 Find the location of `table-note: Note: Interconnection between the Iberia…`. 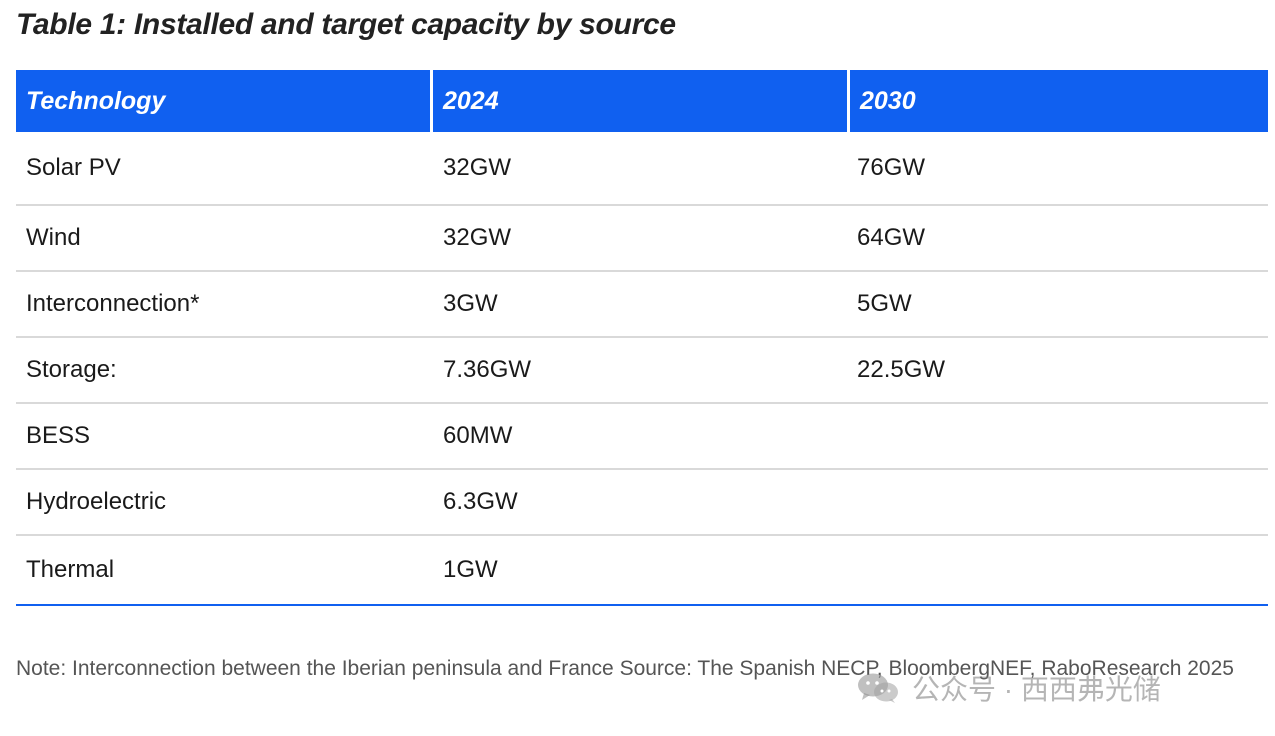

table-note: Note: Interconnection between the Iberia… is located at coordinates (625, 668).